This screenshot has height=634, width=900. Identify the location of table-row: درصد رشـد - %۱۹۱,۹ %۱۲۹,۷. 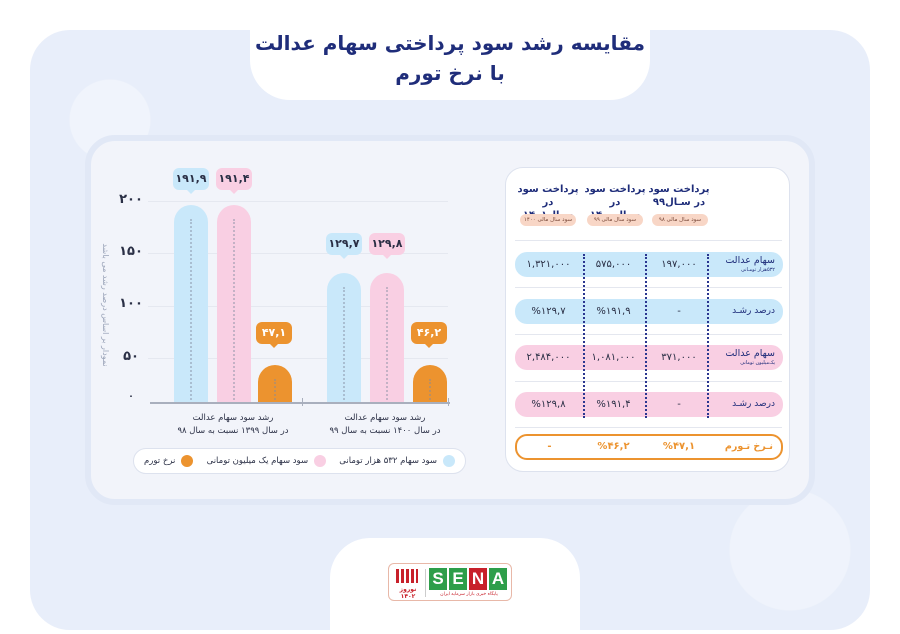
(649, 311).